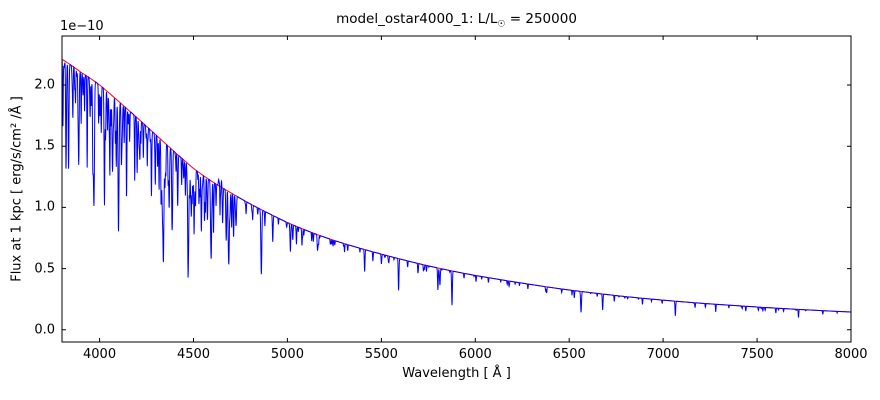 This screenshot has width=880, height=400. I want to click on y-tick-label: 2.0, so click(44, 85).